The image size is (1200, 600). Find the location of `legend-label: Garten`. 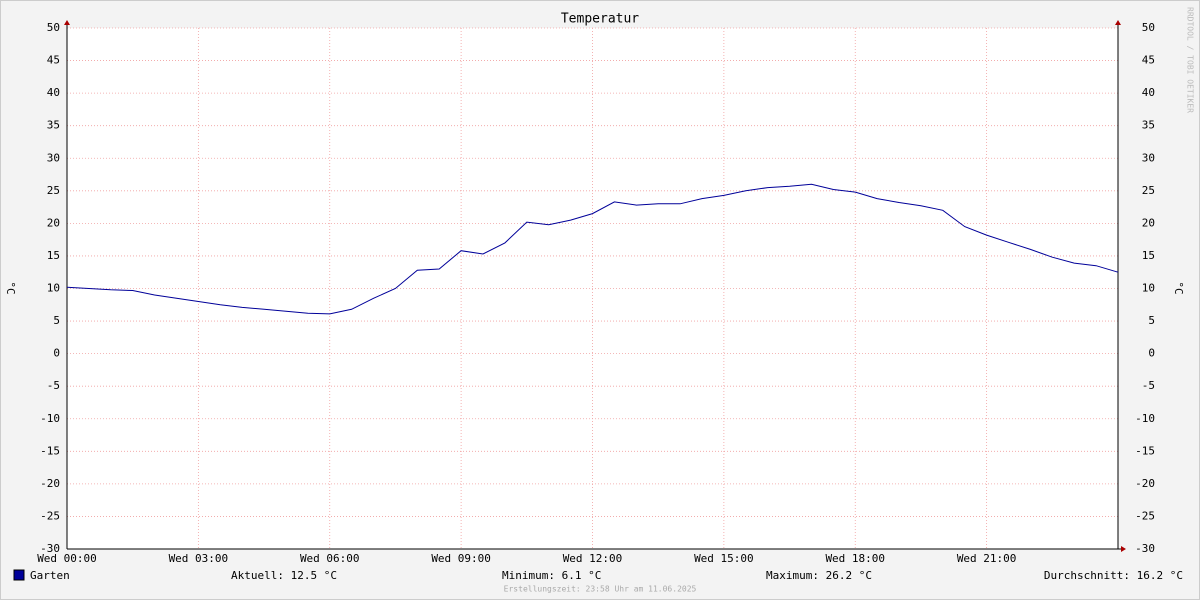

legend-label: Garten is located at coordinates (50, 575).